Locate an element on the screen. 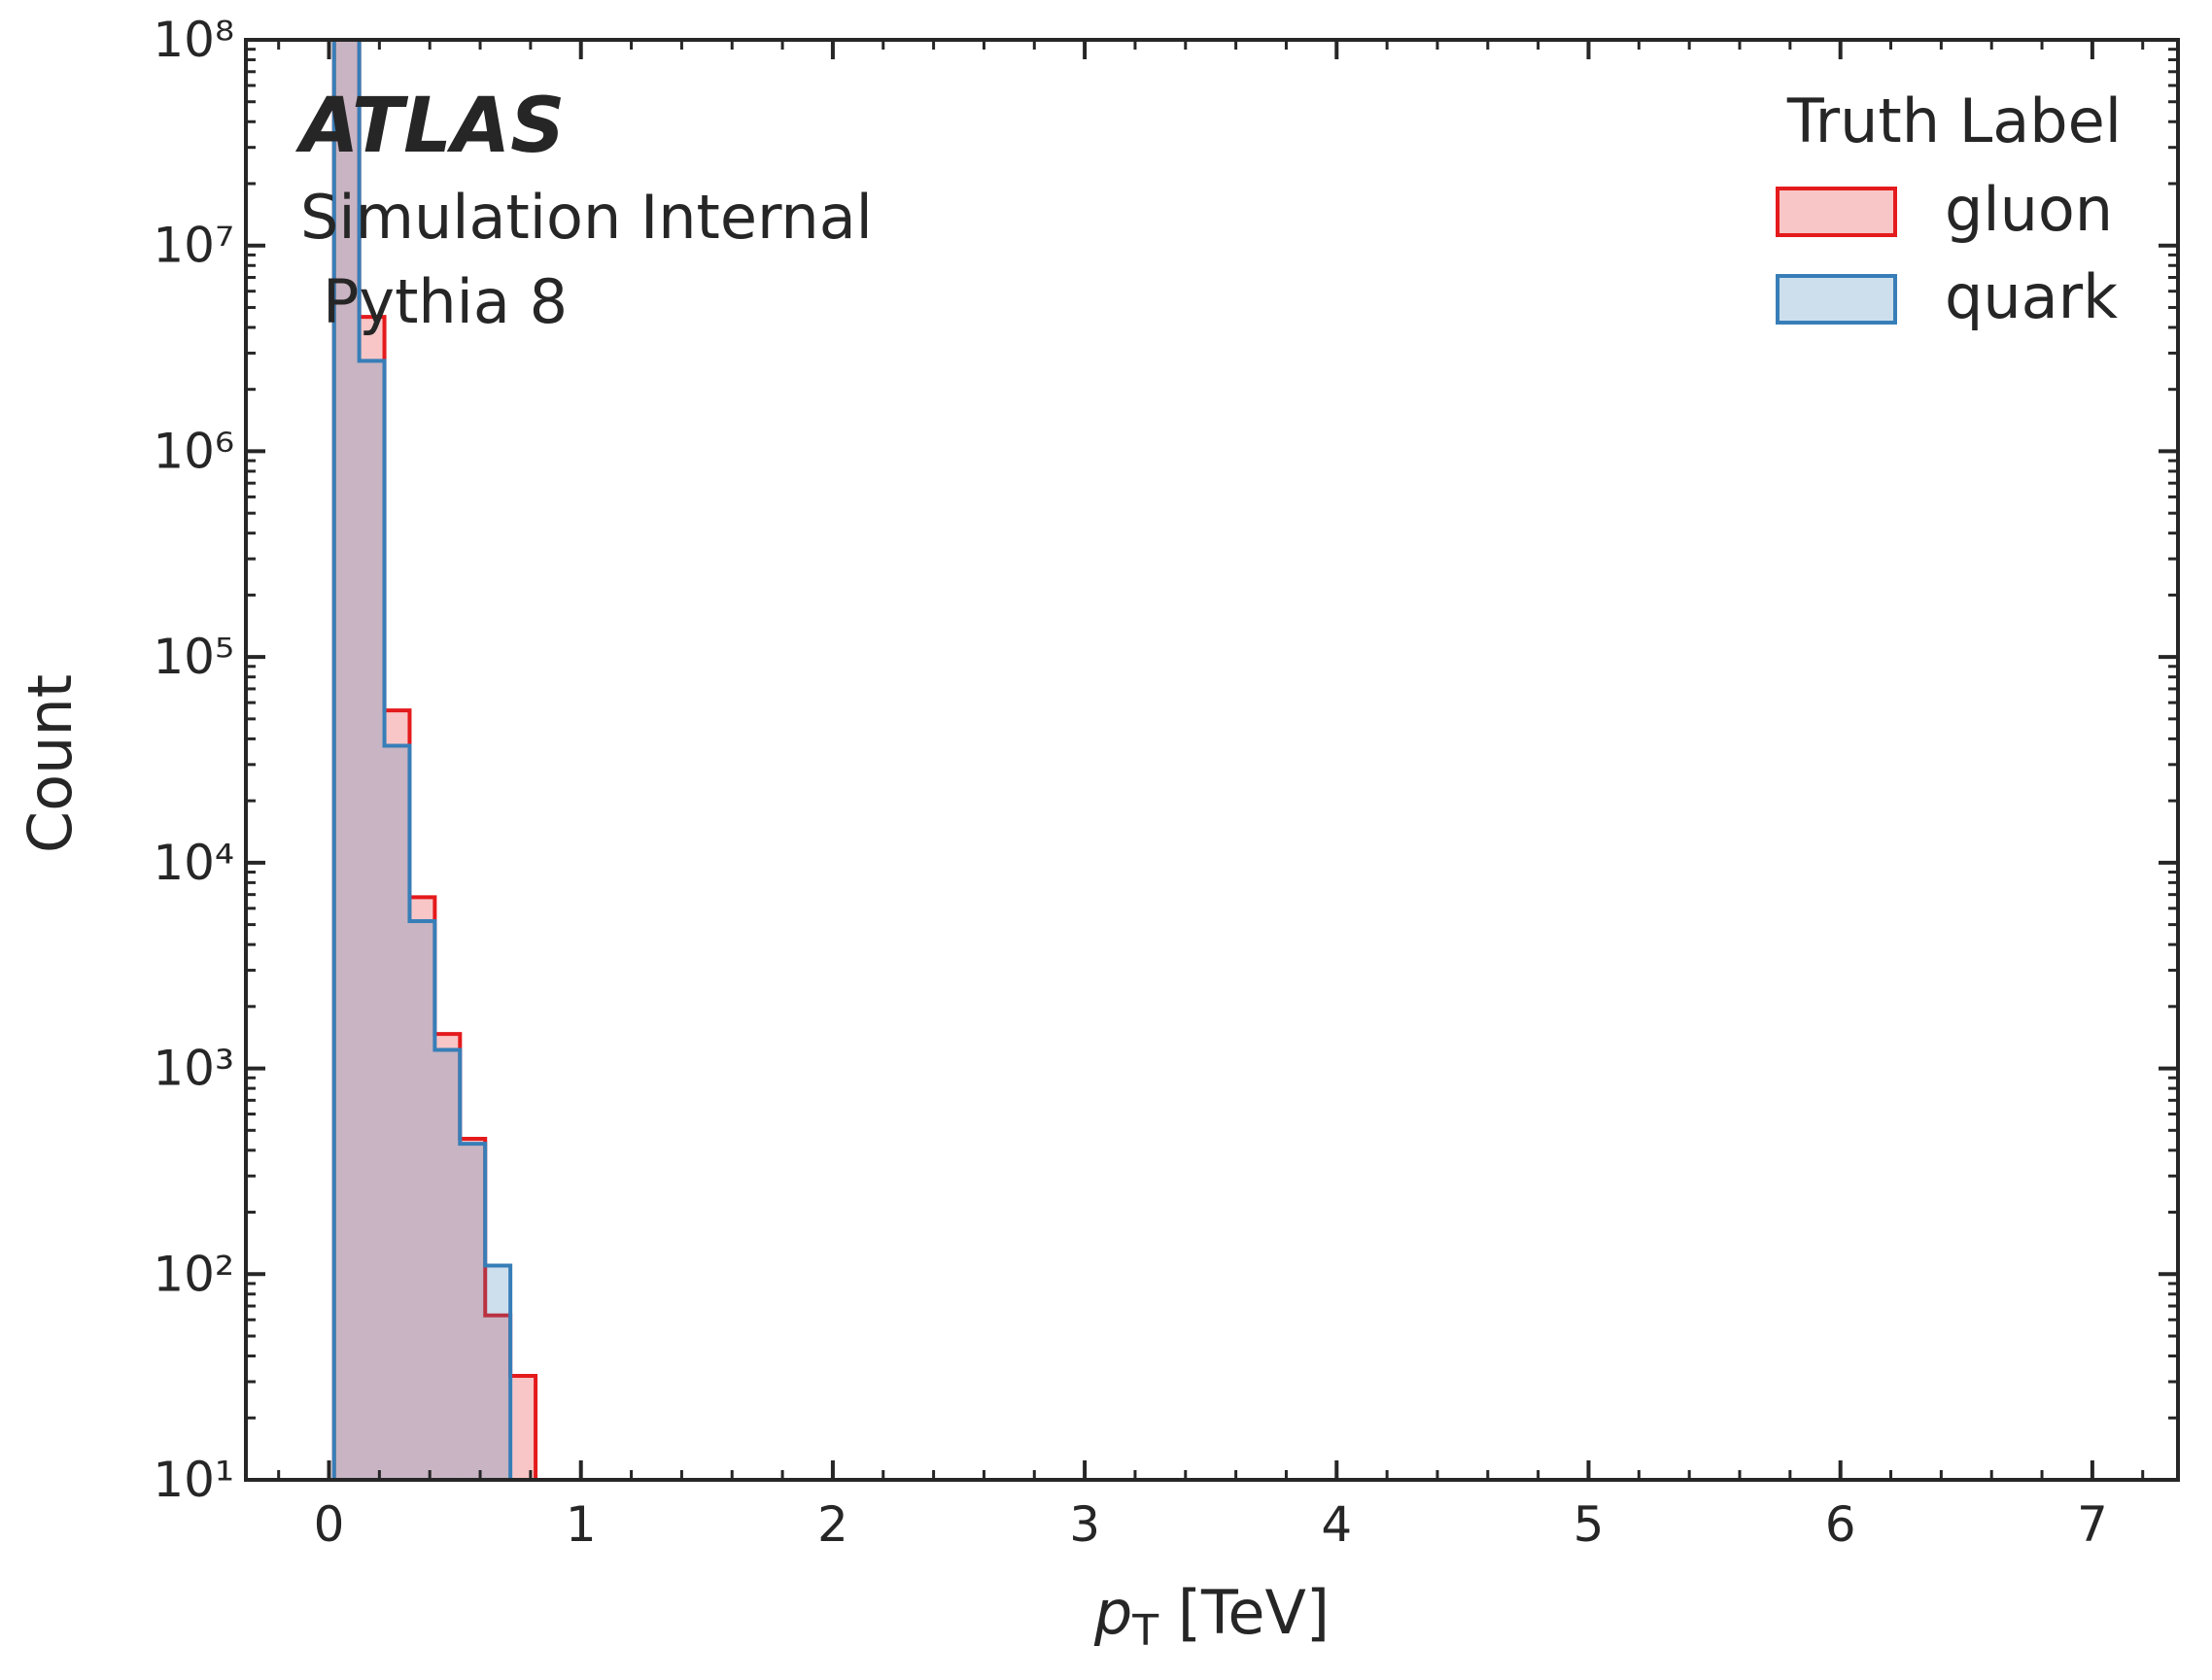 This screenshot has width=2212, height=1680. x-tick-label: 3 is located at coordinates (1084, 1524).